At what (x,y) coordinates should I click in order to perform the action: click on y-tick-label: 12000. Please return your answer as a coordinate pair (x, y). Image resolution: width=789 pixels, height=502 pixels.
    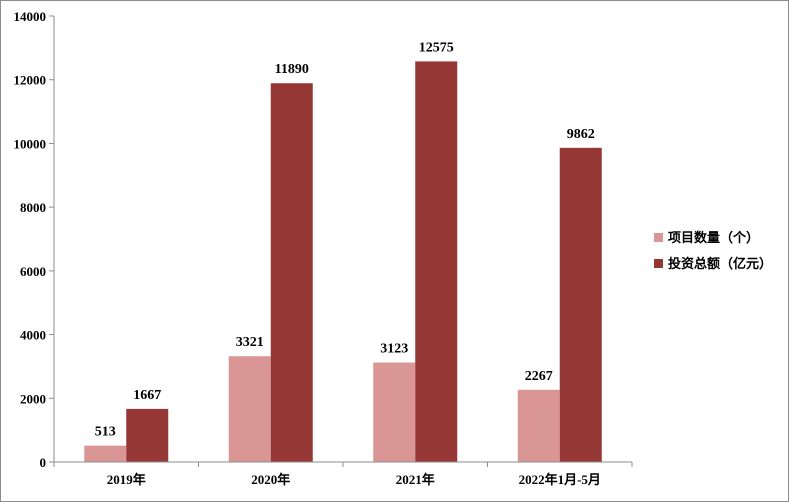
    Looking at the image, I should click on (30, 80).